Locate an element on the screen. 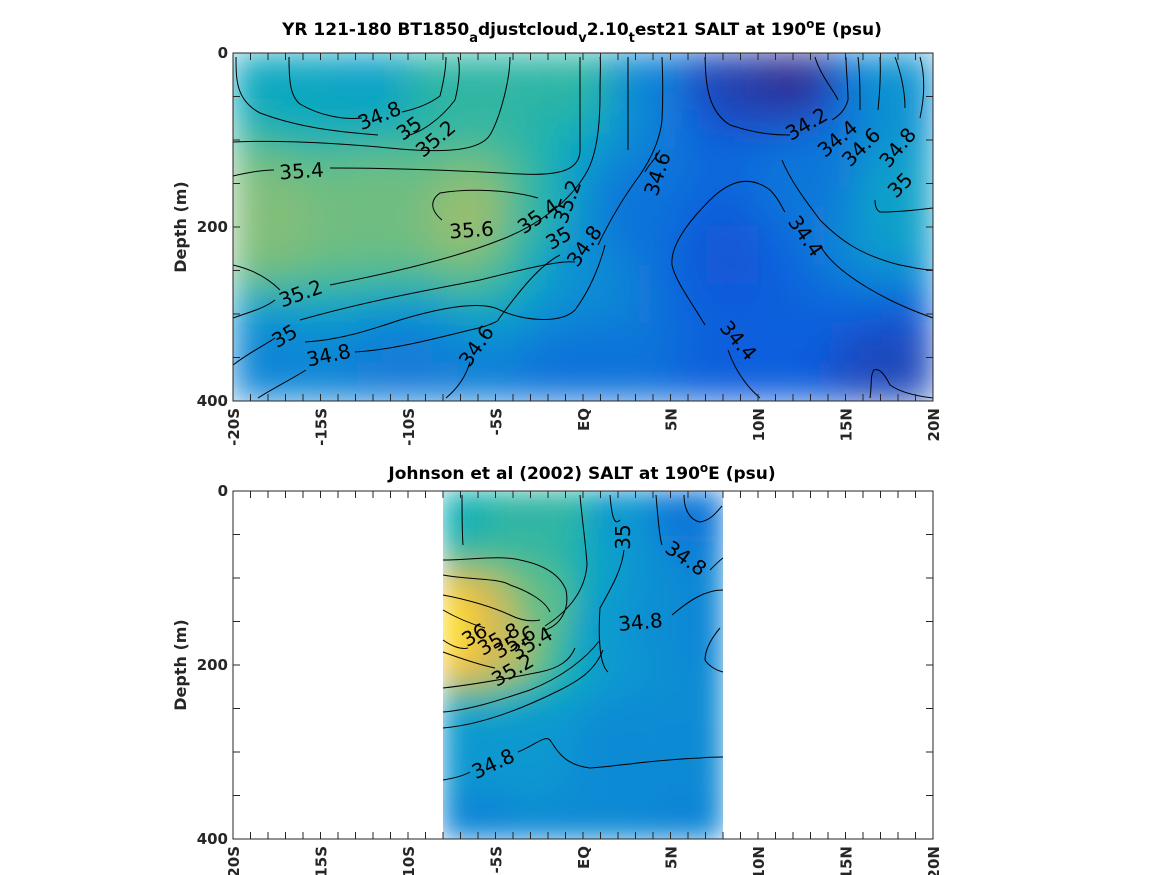  x-tick-label: -20S is located at coordinates (234, 860).